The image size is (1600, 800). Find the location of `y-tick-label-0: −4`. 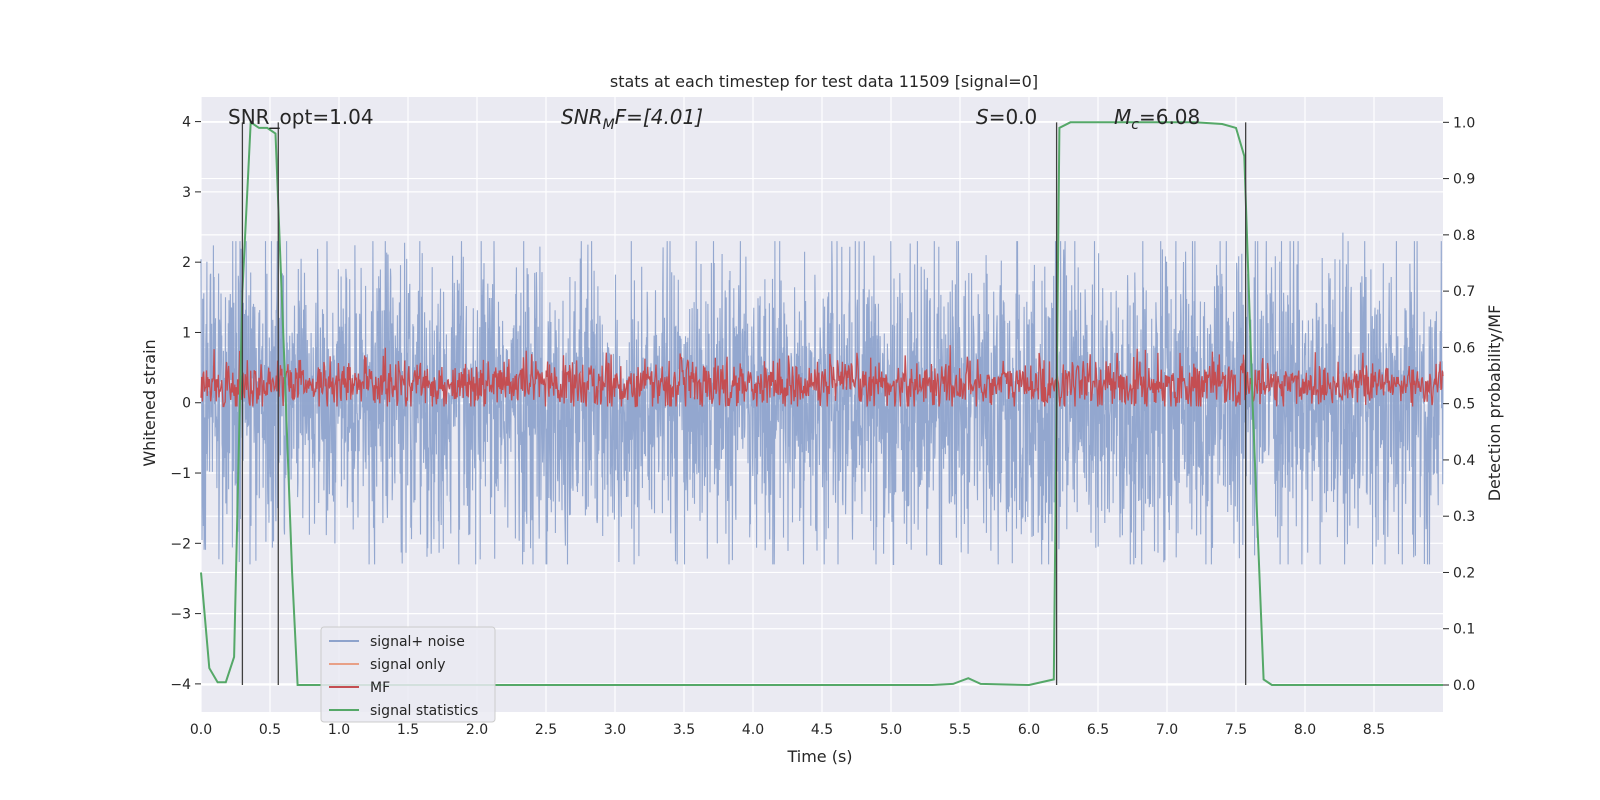

y-tick-label-0: −4 is located at coordinates (180, 685).